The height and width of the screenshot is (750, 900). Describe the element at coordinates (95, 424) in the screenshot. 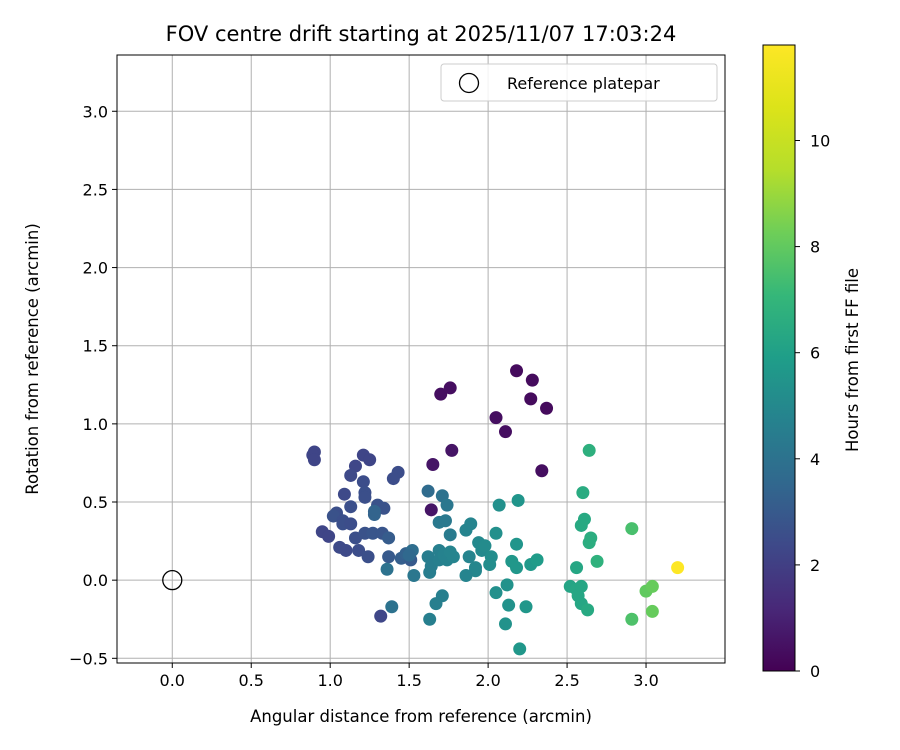

I see `y-tick-label: 1.0` at that location.